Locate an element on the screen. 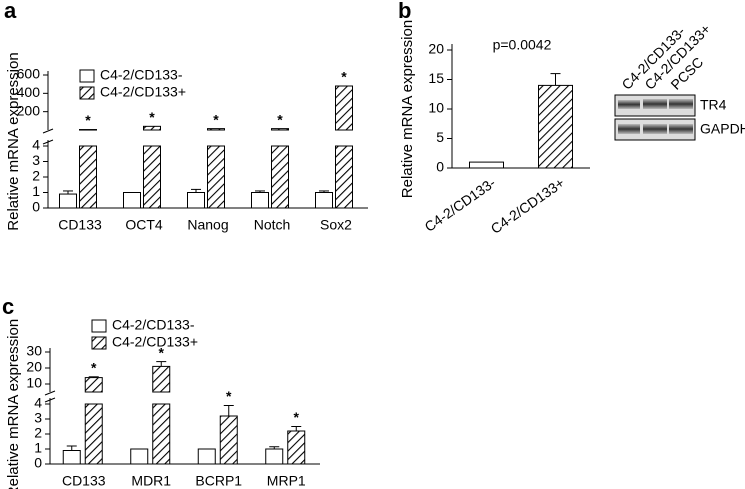 Image resolution: width=745 pixels, height=489 pixels. x-tick-label: C4-2/CD133- is located at coordinates (460, 204).